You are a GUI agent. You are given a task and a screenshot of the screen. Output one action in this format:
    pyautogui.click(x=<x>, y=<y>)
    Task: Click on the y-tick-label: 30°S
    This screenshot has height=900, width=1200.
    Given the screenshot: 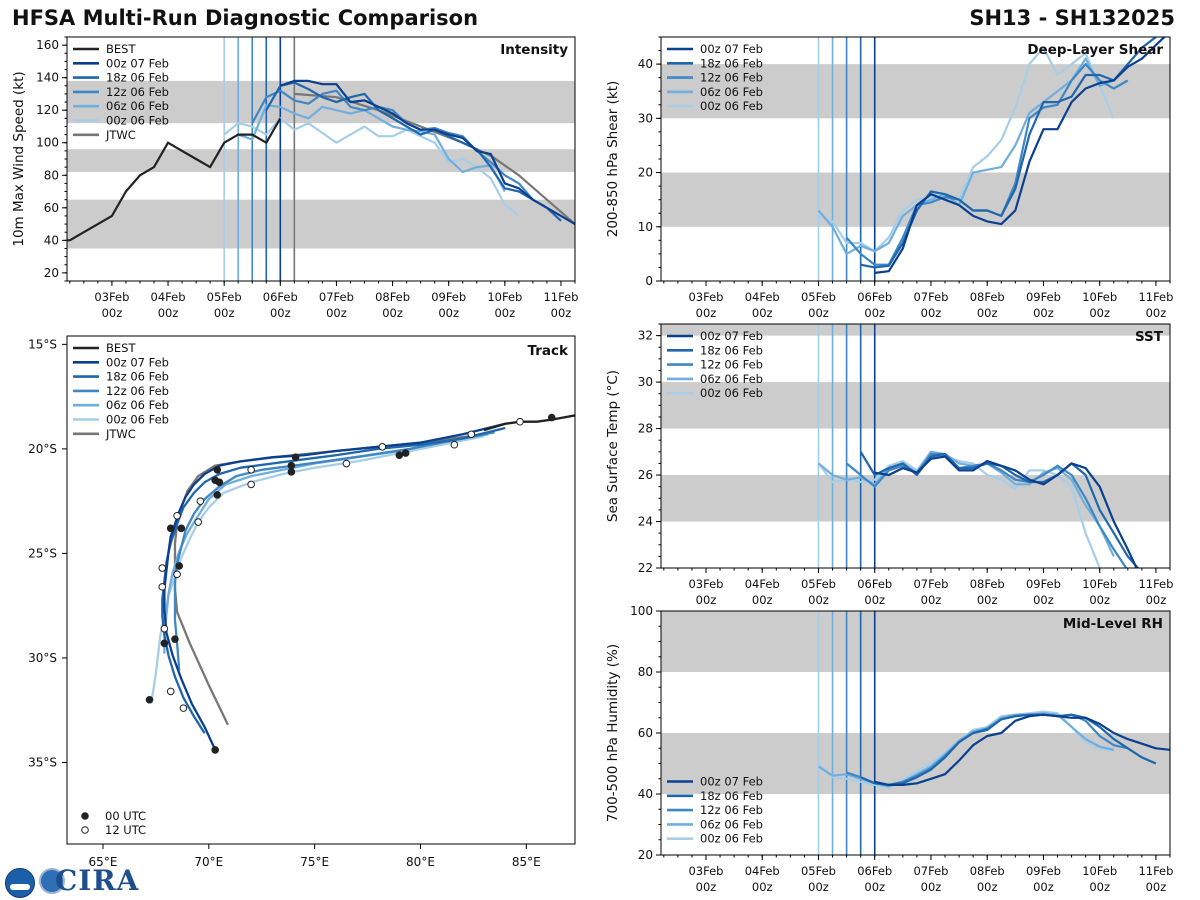 What is the action you would take?
    pyautogui.click(x=42, y=658)
    